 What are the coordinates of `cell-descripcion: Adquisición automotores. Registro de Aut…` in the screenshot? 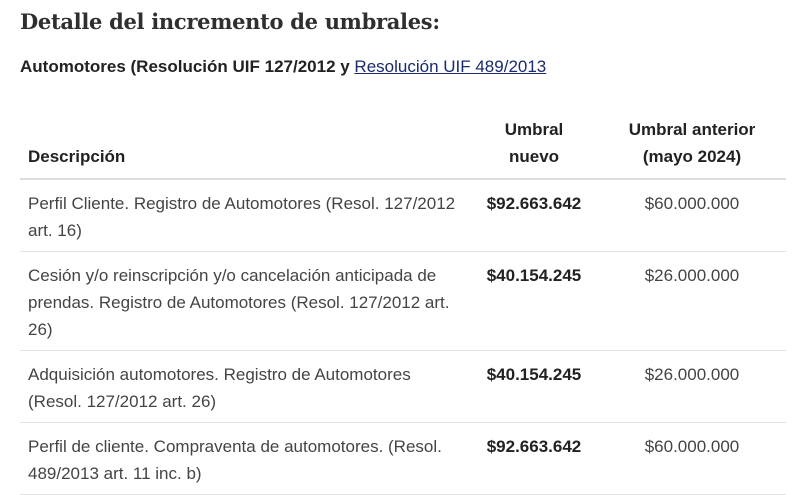 It's located at (245, 386).